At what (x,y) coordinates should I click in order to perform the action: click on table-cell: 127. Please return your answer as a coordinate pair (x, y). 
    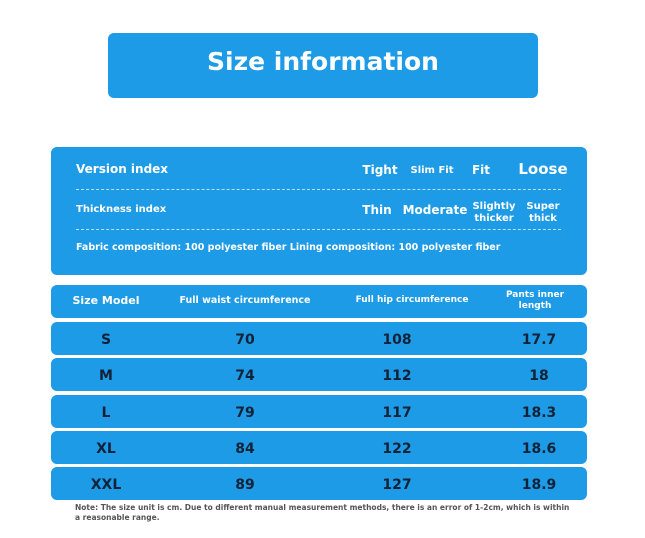
    Looking at the image, I should click on (397, 485).